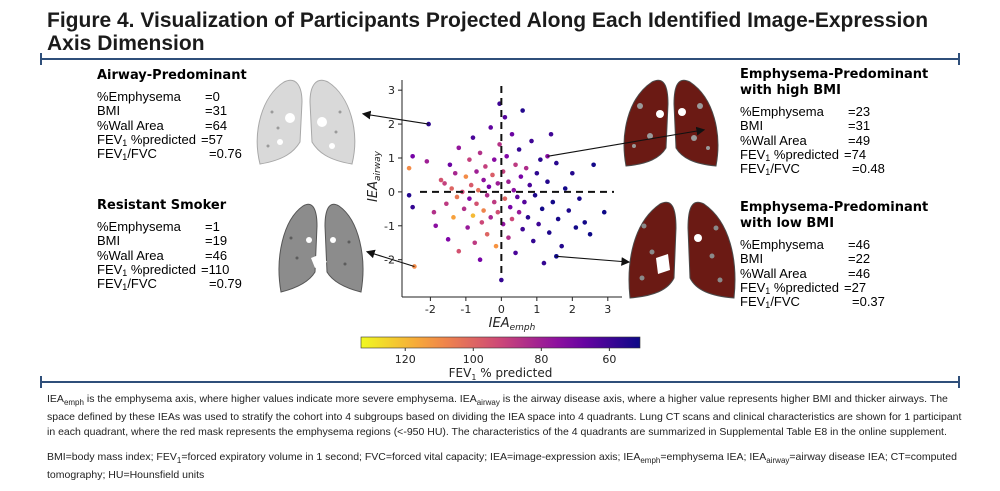  I want to click on stat-row: FEV1 %predicted =57, so click(179, 139).